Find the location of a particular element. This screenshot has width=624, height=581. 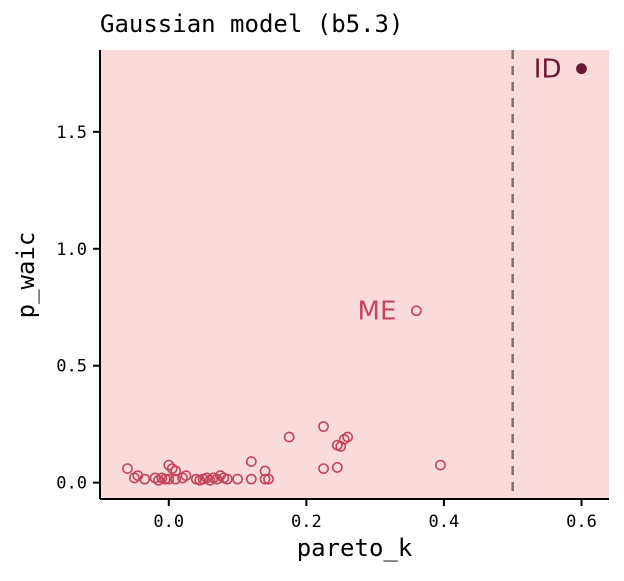

x-tick-label: 0.4 is located at coordinates (444, 522).